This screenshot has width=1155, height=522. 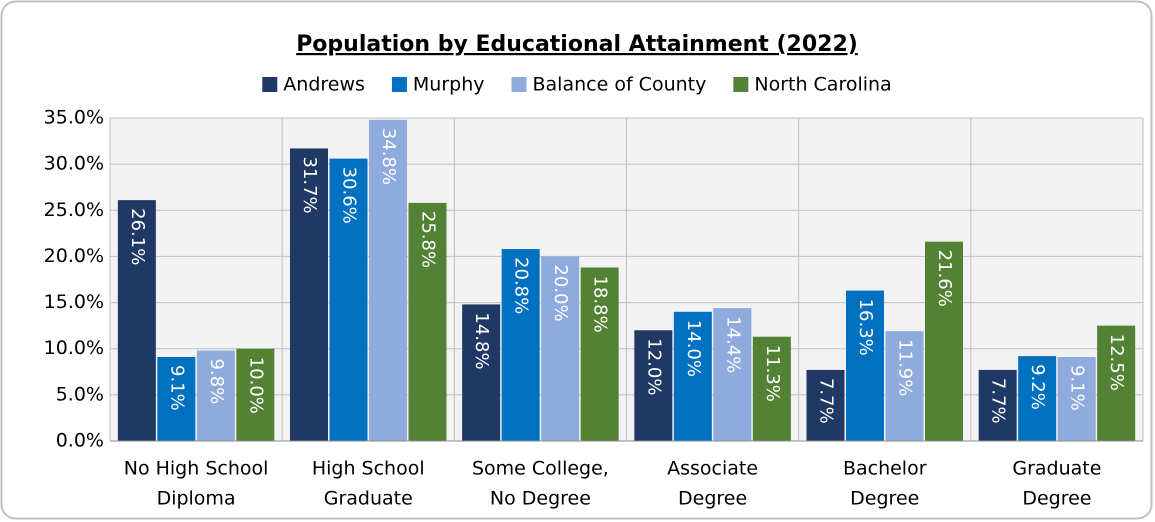 I want to click on y-tick-label: 35.0%, so click(x=74, y=118).